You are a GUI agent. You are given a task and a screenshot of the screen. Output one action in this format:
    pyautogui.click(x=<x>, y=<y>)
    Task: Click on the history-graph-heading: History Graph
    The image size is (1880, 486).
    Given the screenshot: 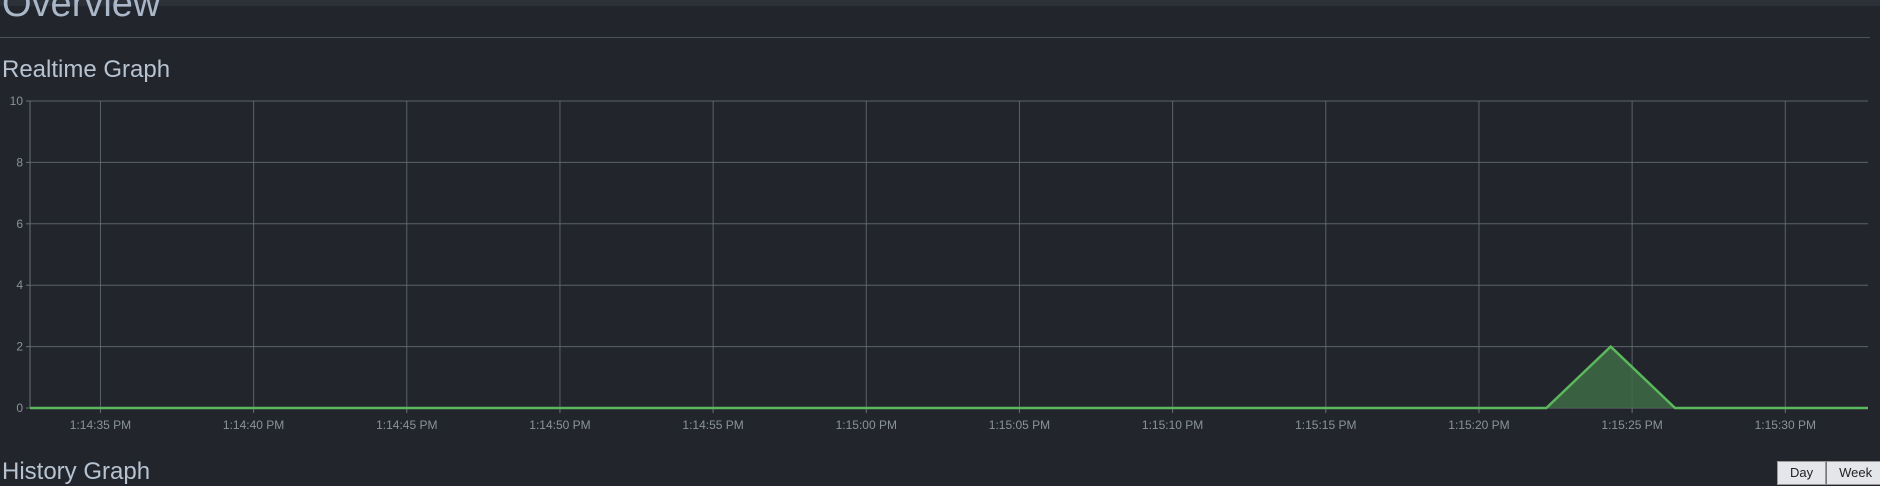 What is the action you would take?
    pyautogui.click(x=76, y=471)
    